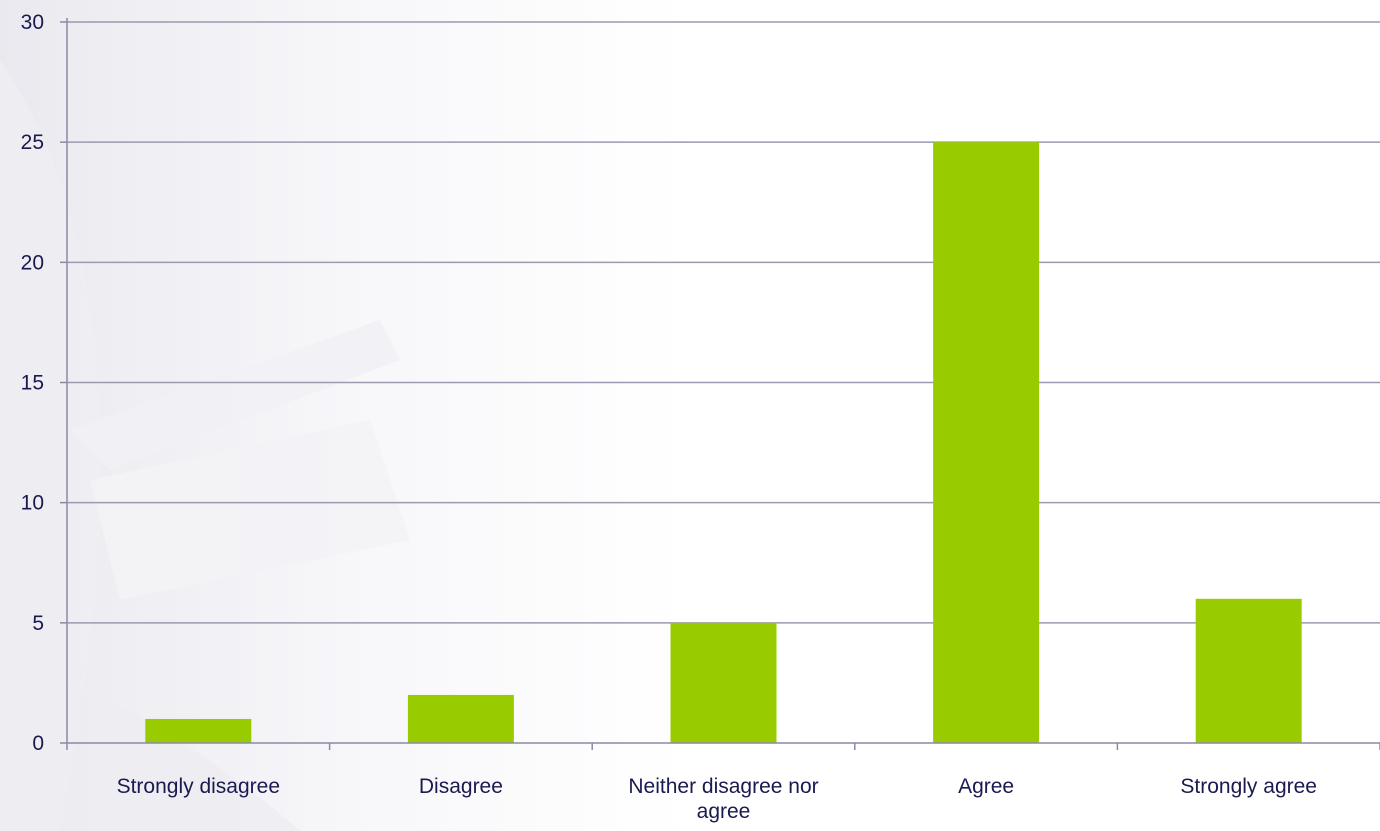 The height and width of the screenshot is (831, 1380). What do you see at coordinates (1248, 786) in the screenshot?
I see `x-category-label: Strongly agree` at bounding box center [1248, 786].